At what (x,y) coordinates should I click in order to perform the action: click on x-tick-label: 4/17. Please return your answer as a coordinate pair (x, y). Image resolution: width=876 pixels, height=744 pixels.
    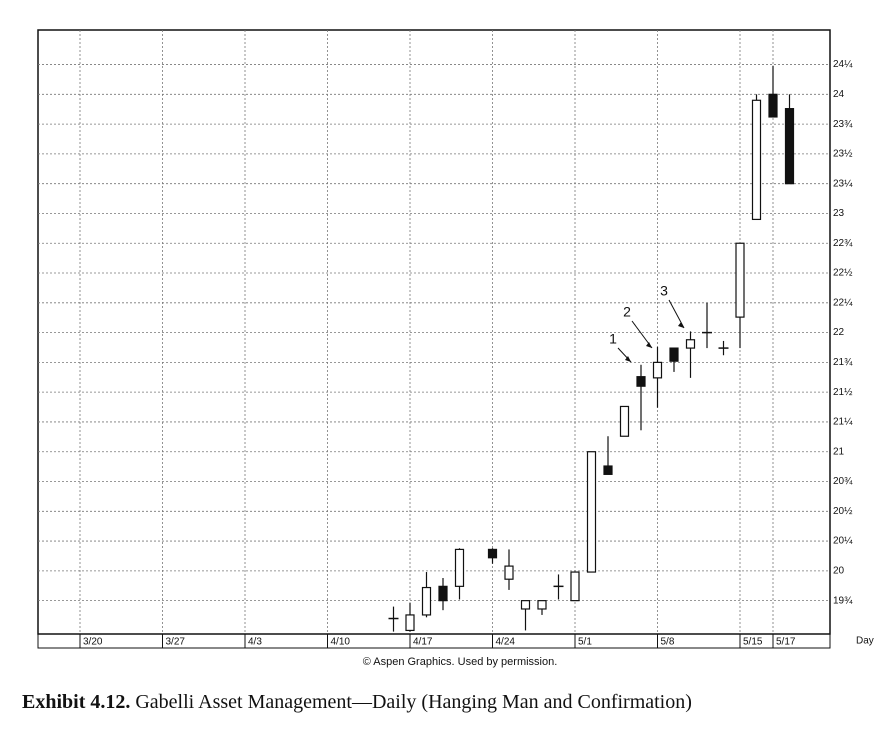
    Looking at the image, I should click on (423, 642).